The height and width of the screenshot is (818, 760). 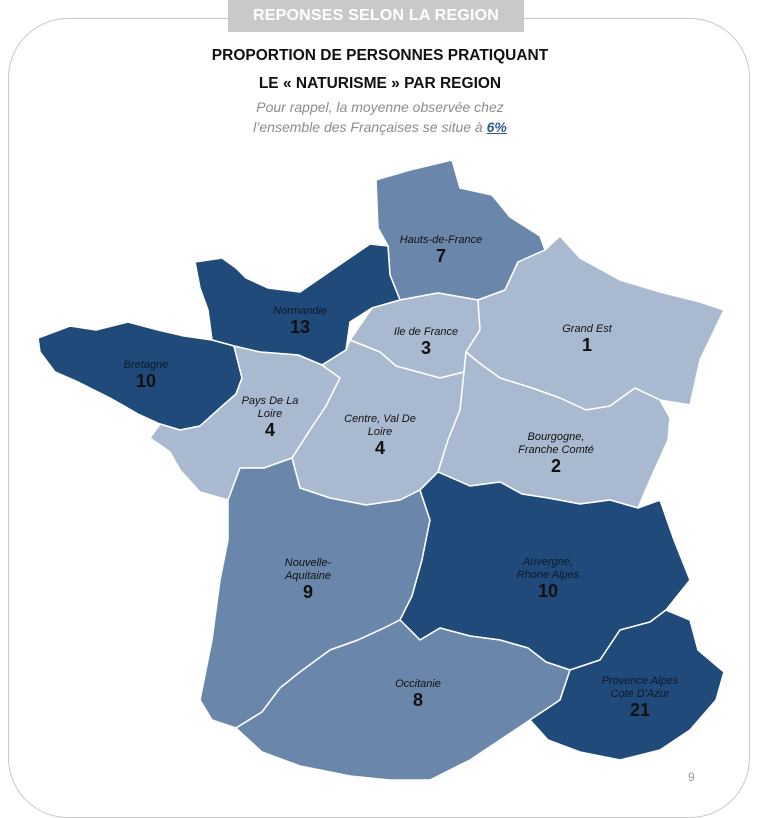 What do you see at coordinates (556, 450) in the screenshot?
I see `region-name-bourgogne-franche-comte: Franche Comté` at bounding box center [556, 450].